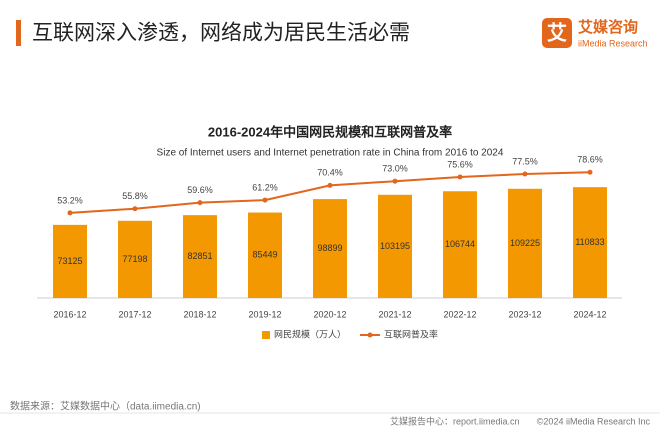 Image resolution: width=660 pixels, height=430 pixels. I want to click on legend-swatch, so click(266, 335).